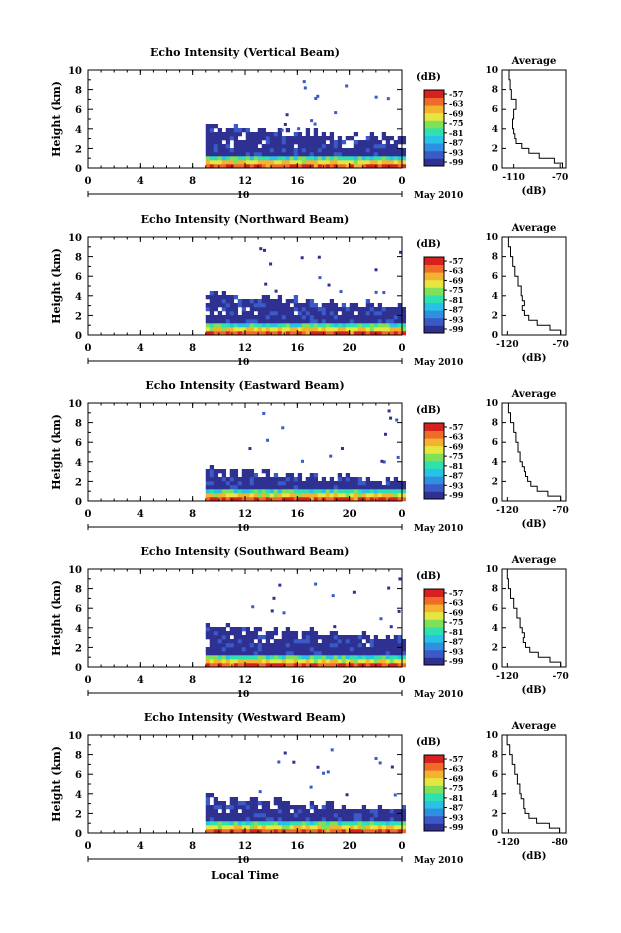 This screenshot has height=933, width=621. Describe the element at coordinates (495, 316) in the screenshot. I see `average-y-tick-label: 2` at that location.